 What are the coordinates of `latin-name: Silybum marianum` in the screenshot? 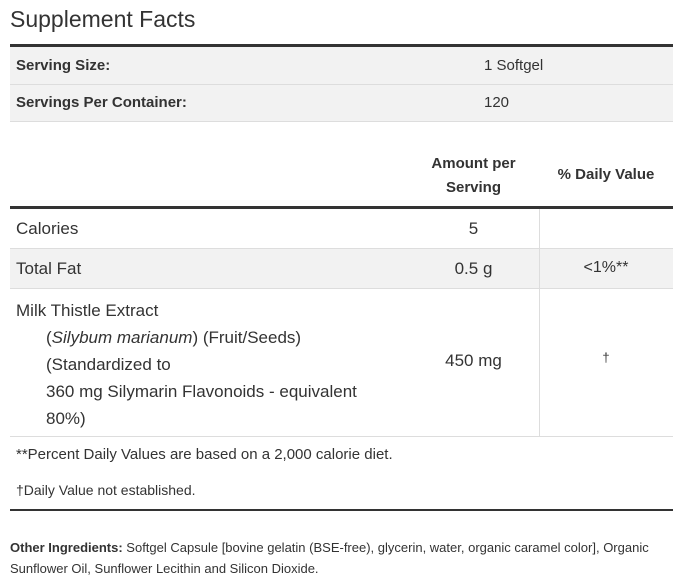 It's located at (122, 337).